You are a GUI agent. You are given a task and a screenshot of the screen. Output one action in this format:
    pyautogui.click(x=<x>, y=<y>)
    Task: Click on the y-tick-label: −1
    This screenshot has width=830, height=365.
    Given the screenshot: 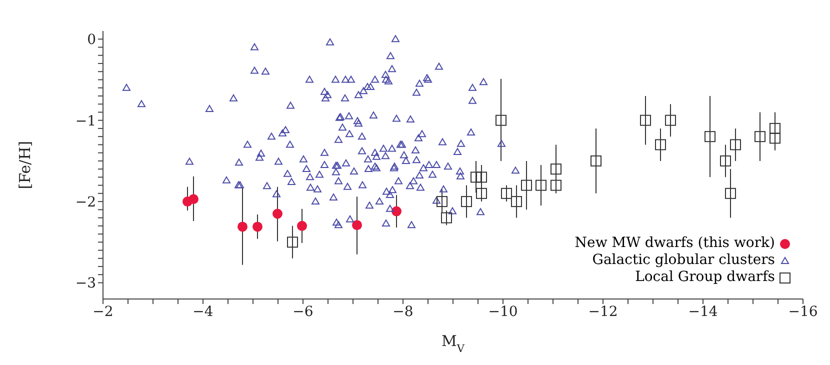 What is the action you would take?
    pyautogui.click(x=85, y=121)
    